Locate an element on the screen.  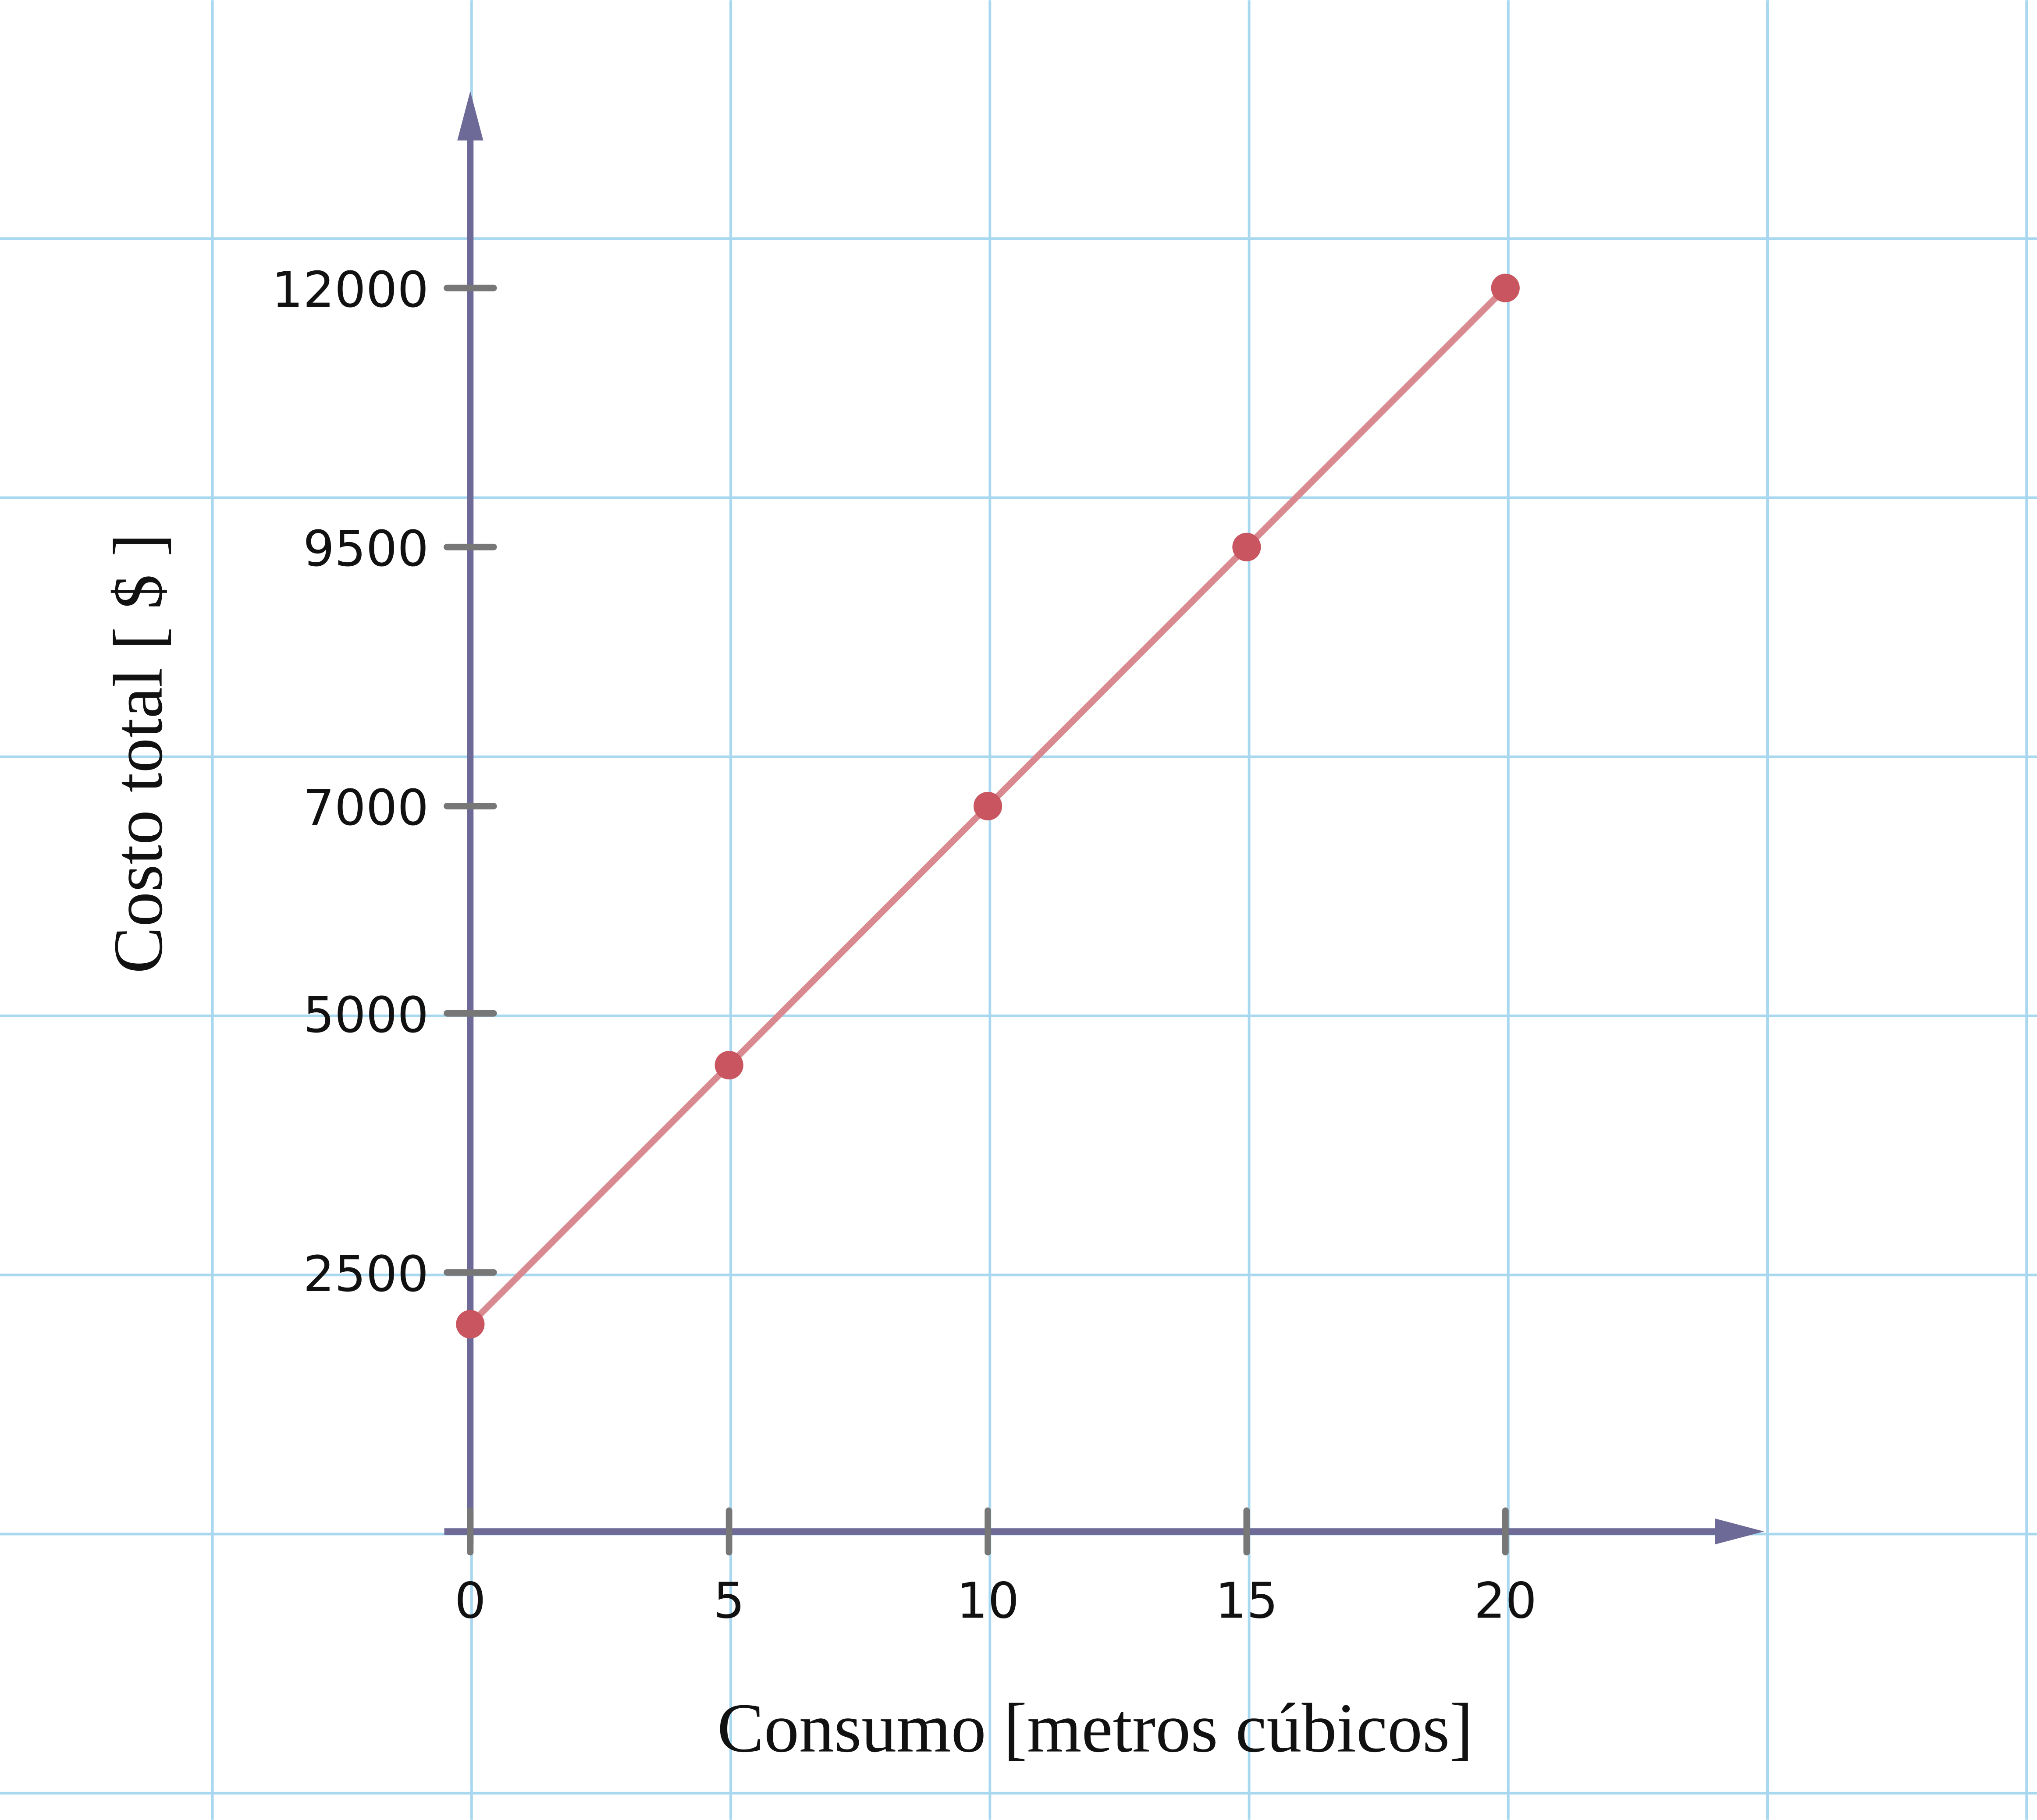
y-tick-label: 12000 is located at coordinates (350, 290).